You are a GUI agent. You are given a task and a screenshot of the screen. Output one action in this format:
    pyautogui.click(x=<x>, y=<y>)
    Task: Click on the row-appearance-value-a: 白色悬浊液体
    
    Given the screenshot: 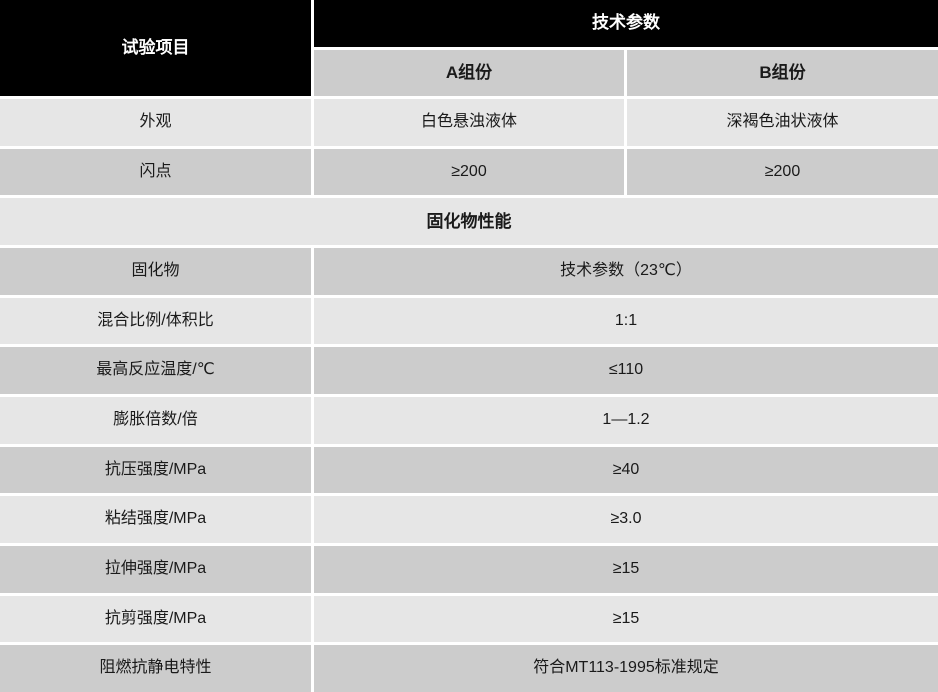 What is the action you would take?
    pyautogui.click(x=469, y=122)
    